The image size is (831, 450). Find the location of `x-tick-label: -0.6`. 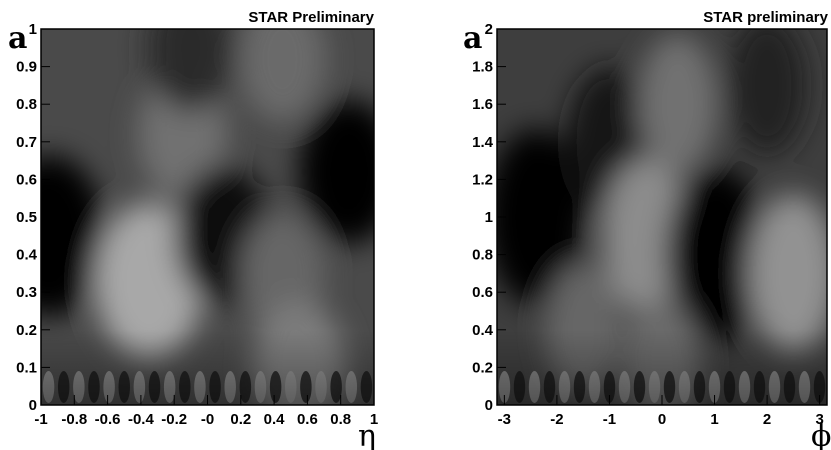

x-tick-label: -0.6 is located at coordinates (108, 419).